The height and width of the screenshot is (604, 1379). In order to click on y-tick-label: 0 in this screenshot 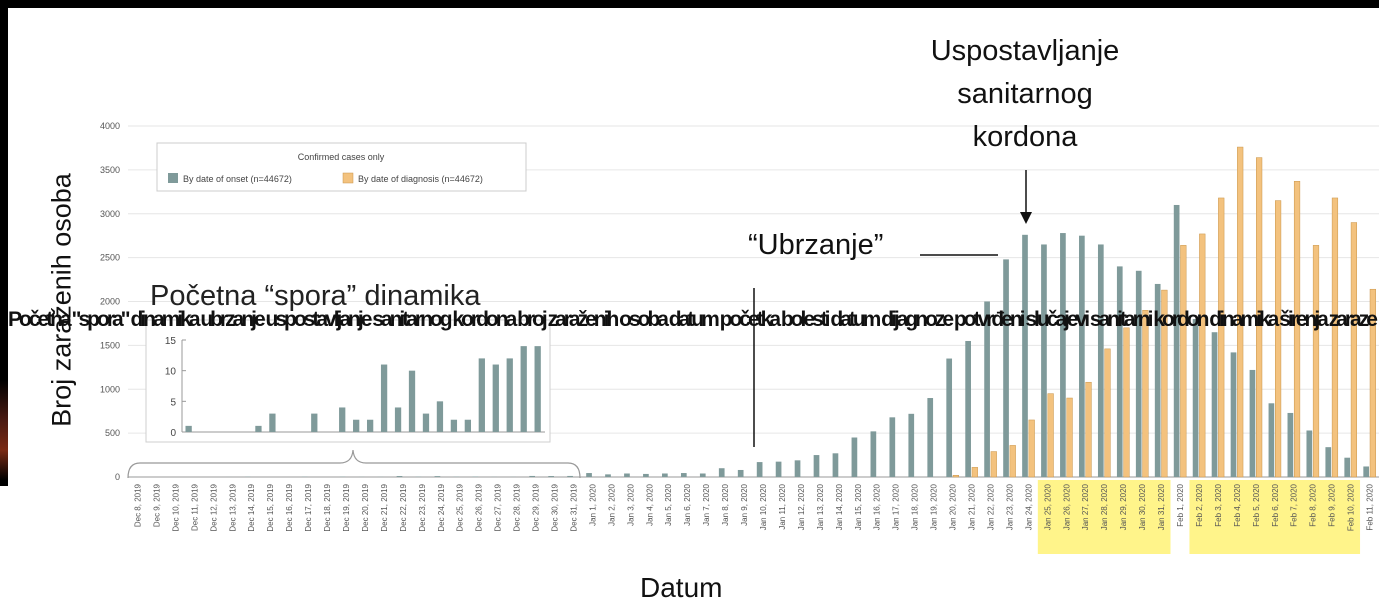, I will do `click(117, 477)`.